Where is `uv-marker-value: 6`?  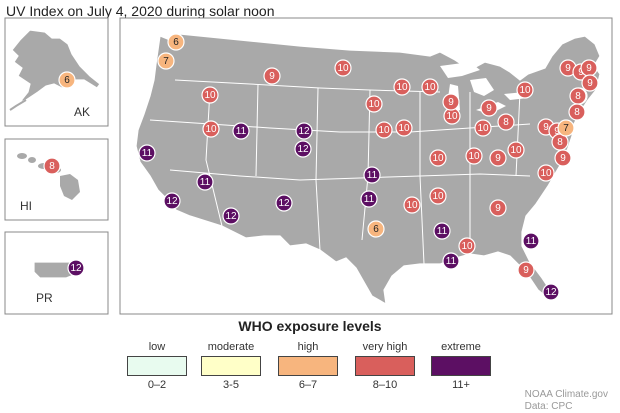 uv-marker-value: 6 is located at coordinates (176, 42).